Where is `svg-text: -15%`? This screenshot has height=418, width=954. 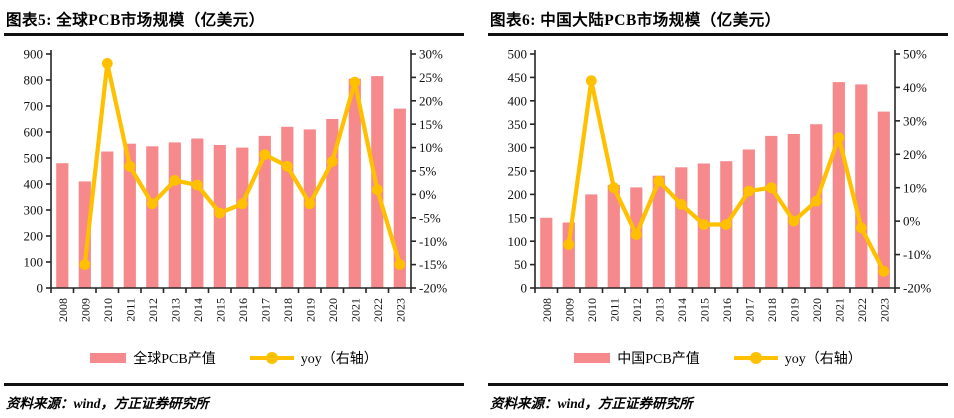 svg-text: -15% is located at coordinates (433, 264).